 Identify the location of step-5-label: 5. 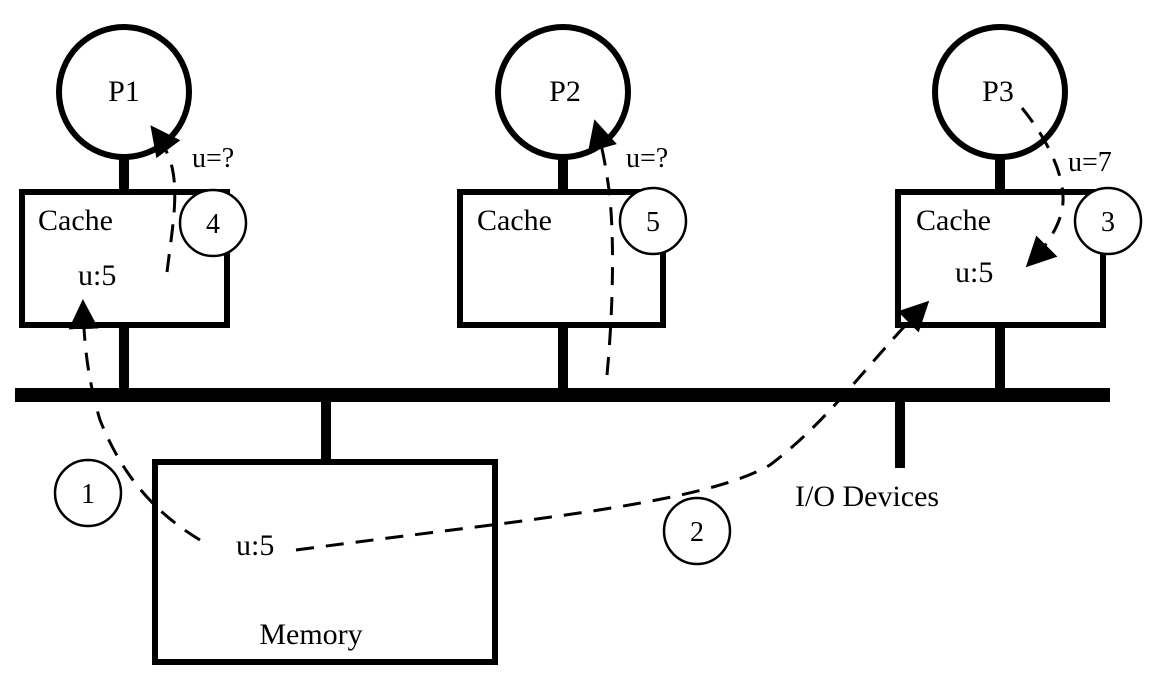
(653, 222).